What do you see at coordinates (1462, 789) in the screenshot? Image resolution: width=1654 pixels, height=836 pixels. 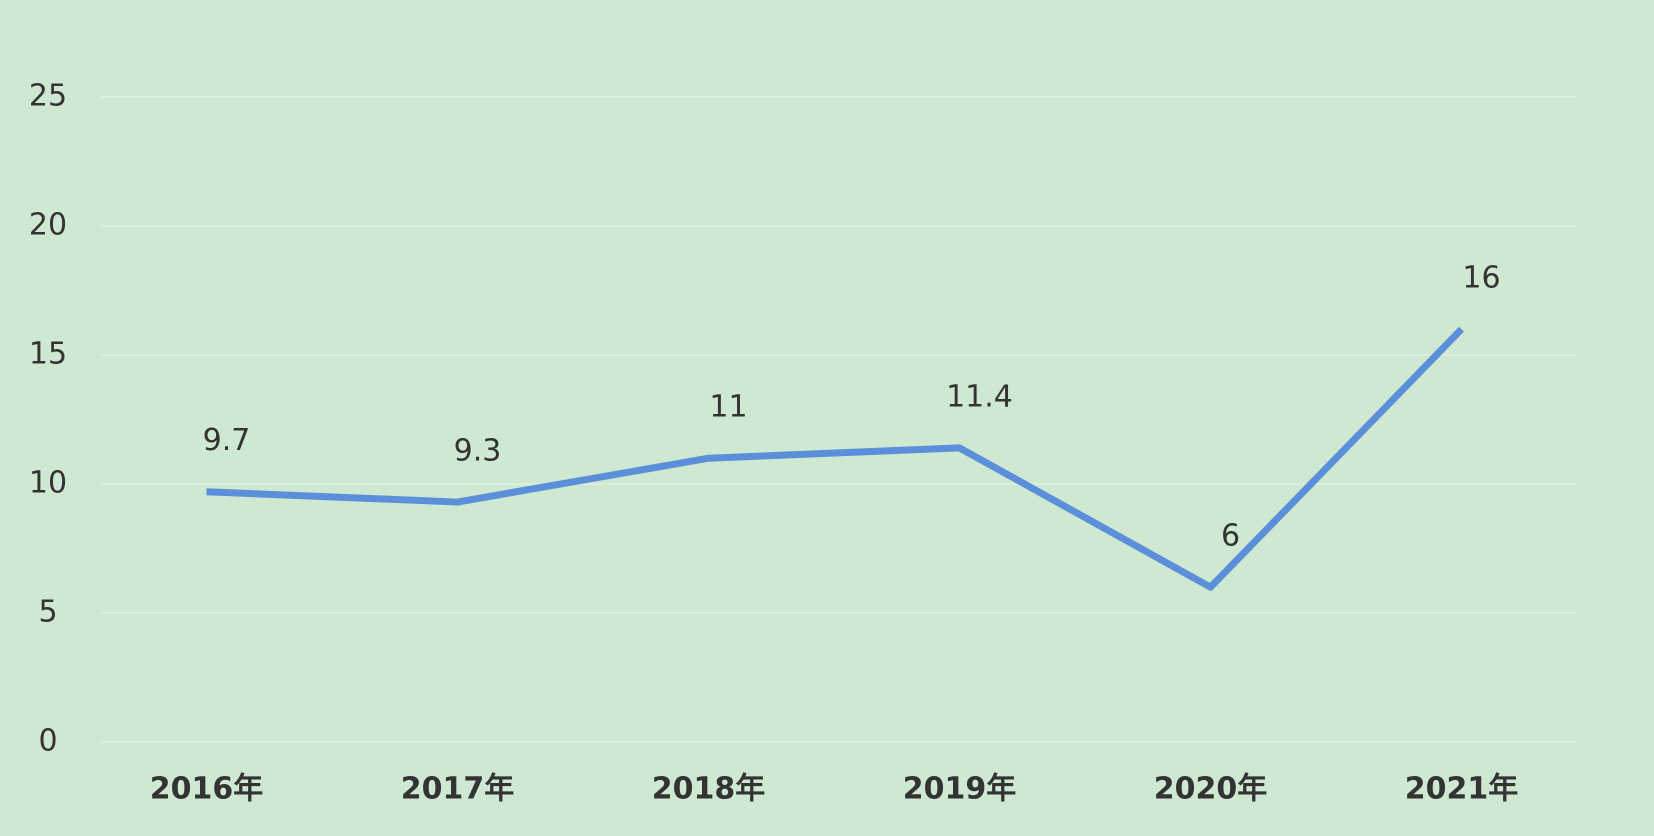 I see `x-tick-label: 2021年` at bounding box center [1462, 789].